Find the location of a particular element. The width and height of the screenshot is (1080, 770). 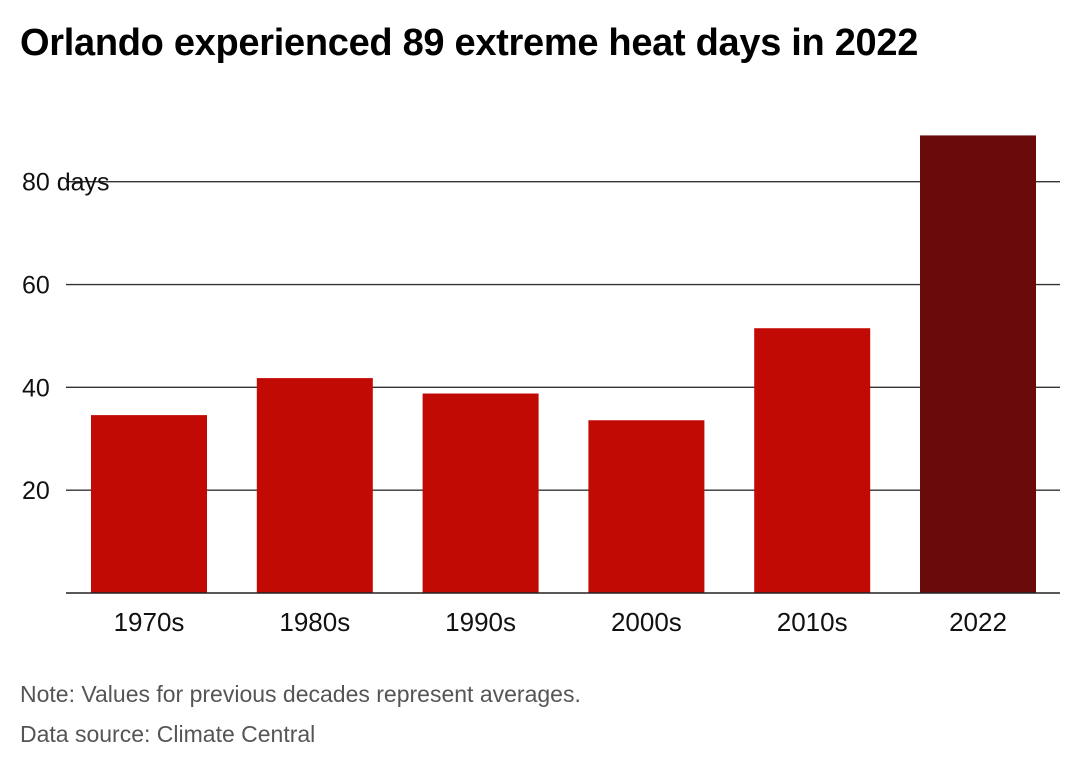

x-tick-labels: 1970s 1980s 1990s 2000s 2010s 2022 is located at coordinates (560, 622).